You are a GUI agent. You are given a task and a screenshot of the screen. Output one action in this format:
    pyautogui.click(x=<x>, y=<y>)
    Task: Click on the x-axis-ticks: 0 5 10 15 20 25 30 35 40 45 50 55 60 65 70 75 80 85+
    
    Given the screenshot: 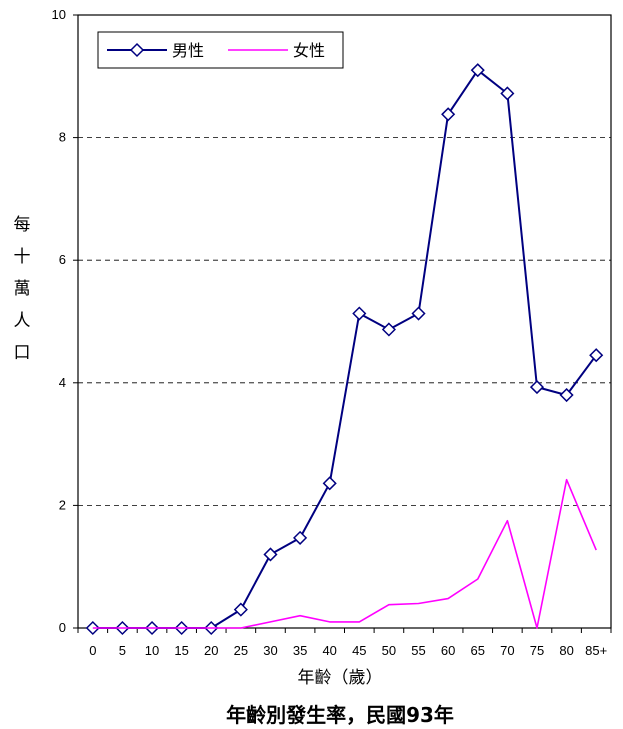 What is the action you would take?
    pyautogui.click(x=344, y=643)
    